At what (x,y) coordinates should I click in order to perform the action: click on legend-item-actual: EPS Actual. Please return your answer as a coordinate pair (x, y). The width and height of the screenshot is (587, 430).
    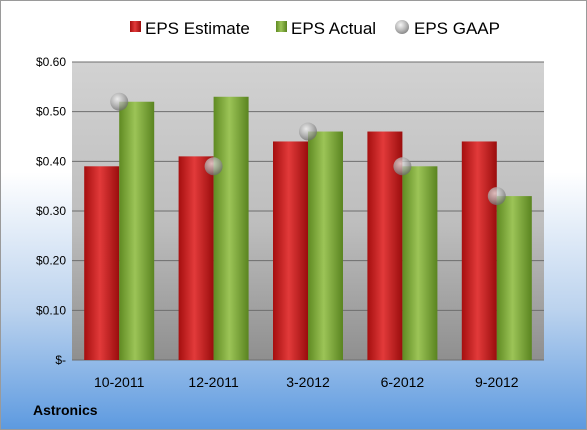
    Looking at the image, I should click on (326, 28).